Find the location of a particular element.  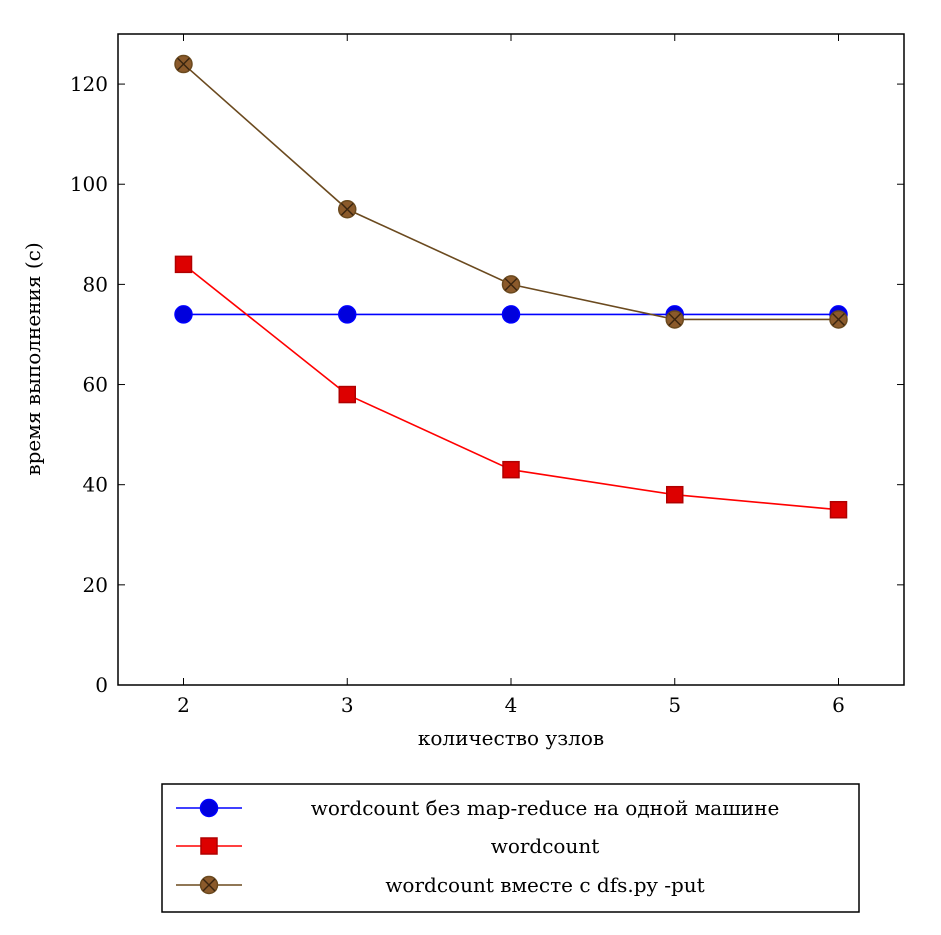

legend-label: wordcount is located at coordinates (545, 846).